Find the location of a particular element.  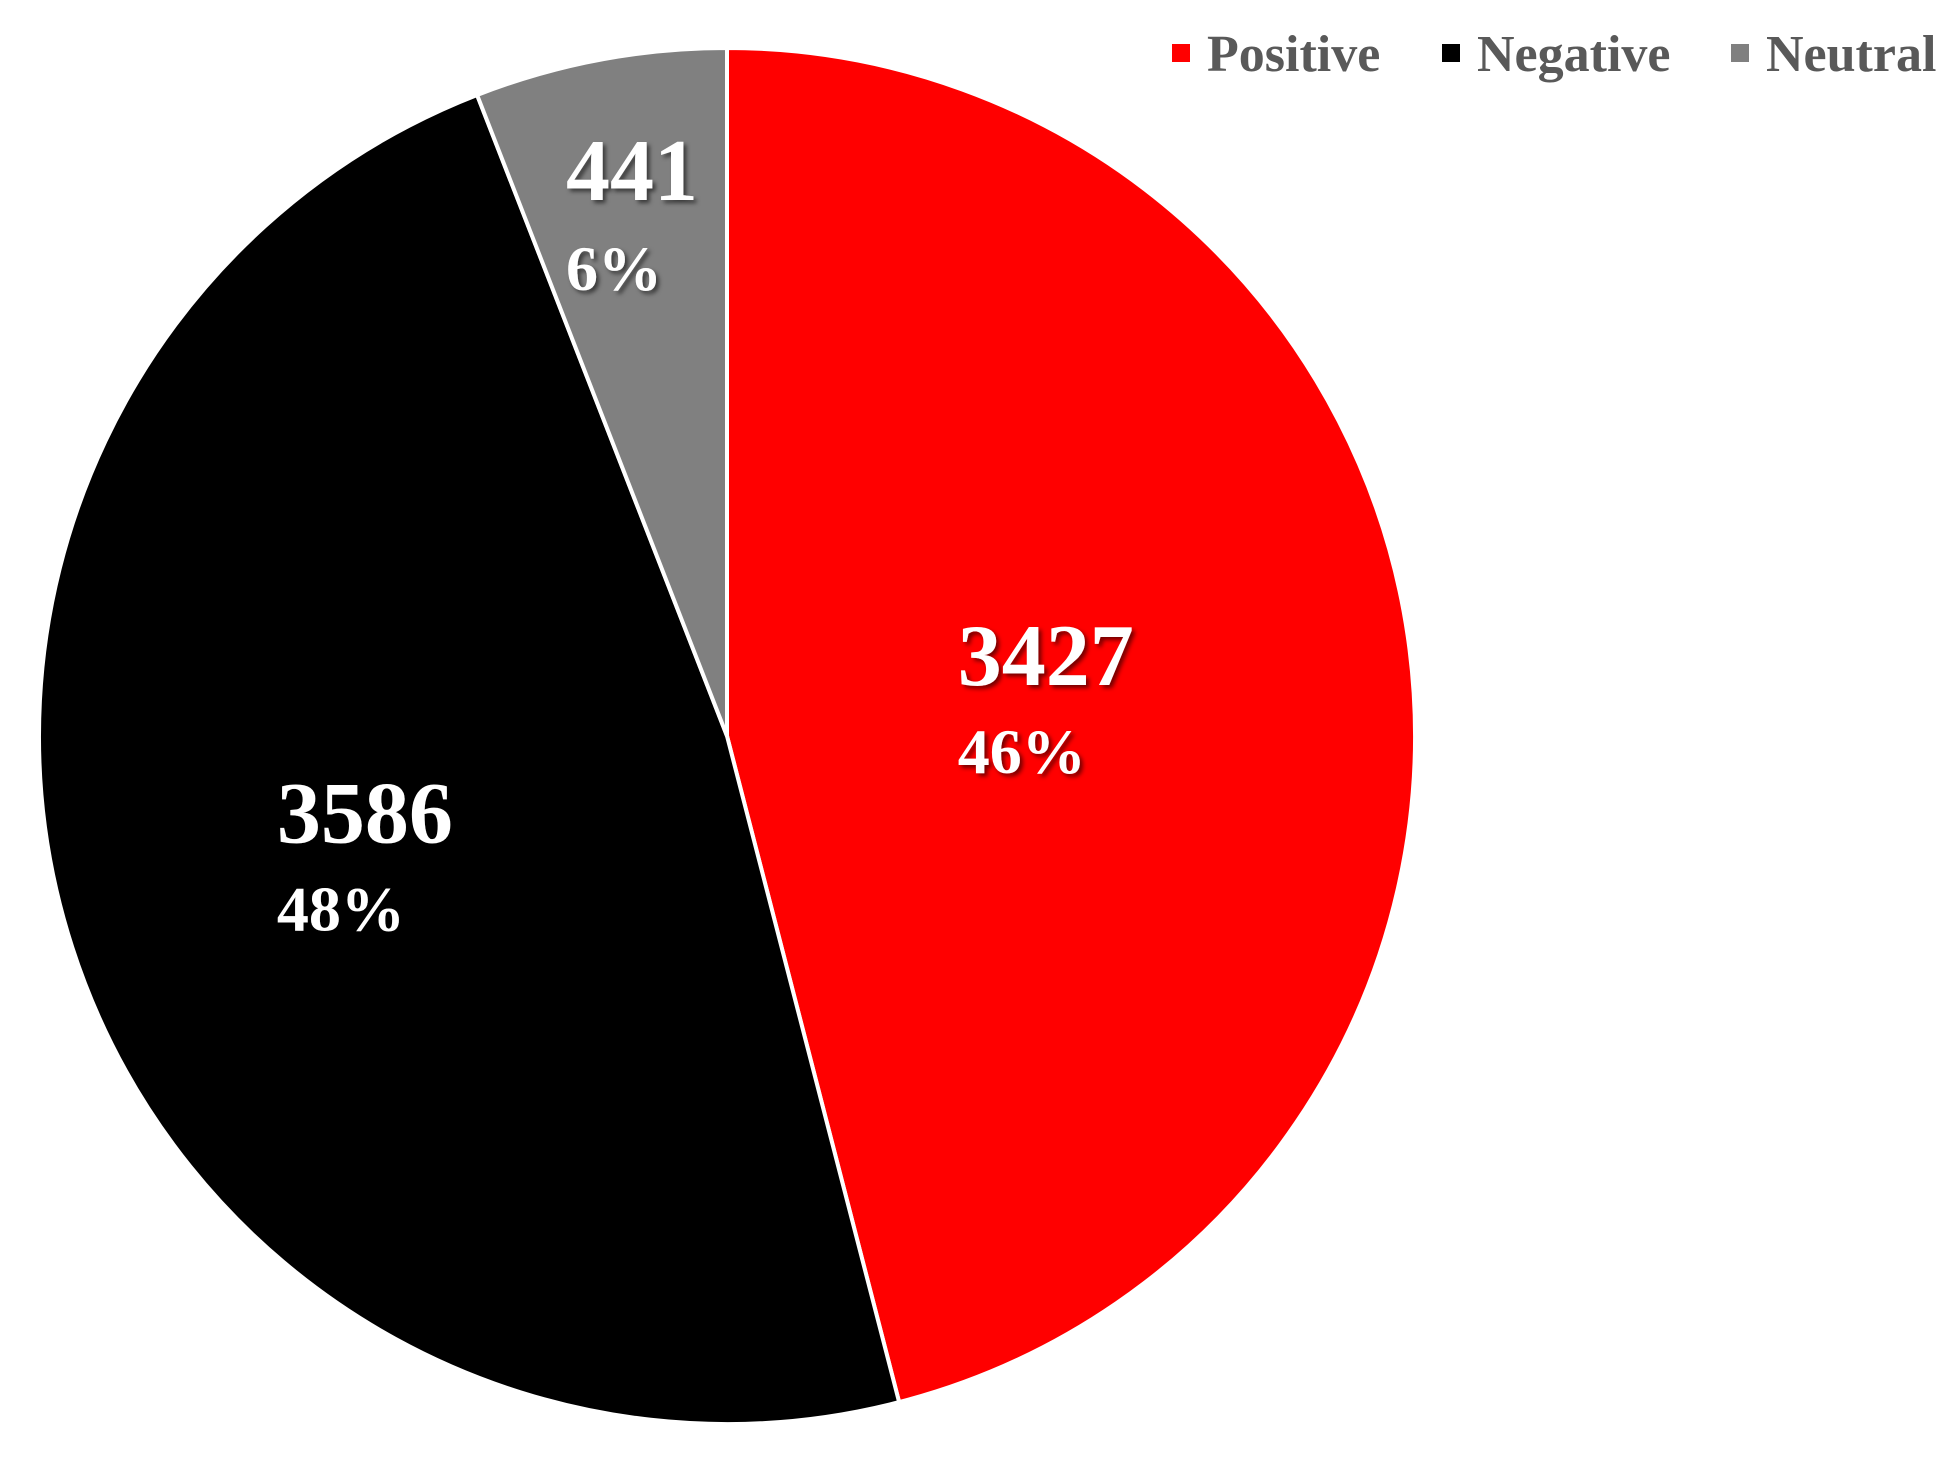

data-label-value-neutral: 441 is located at coordinates (632, 171).